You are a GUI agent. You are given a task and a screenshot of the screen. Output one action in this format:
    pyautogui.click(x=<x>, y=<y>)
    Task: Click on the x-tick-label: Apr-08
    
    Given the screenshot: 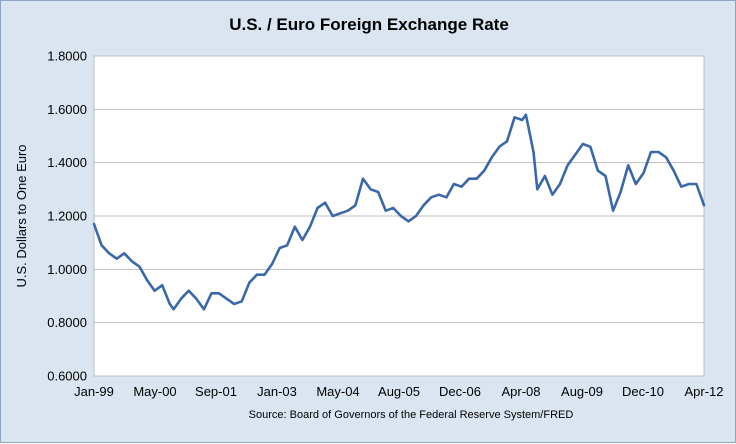 What is the action you would take?
    pyautogui.click(x=520, y=391)
    